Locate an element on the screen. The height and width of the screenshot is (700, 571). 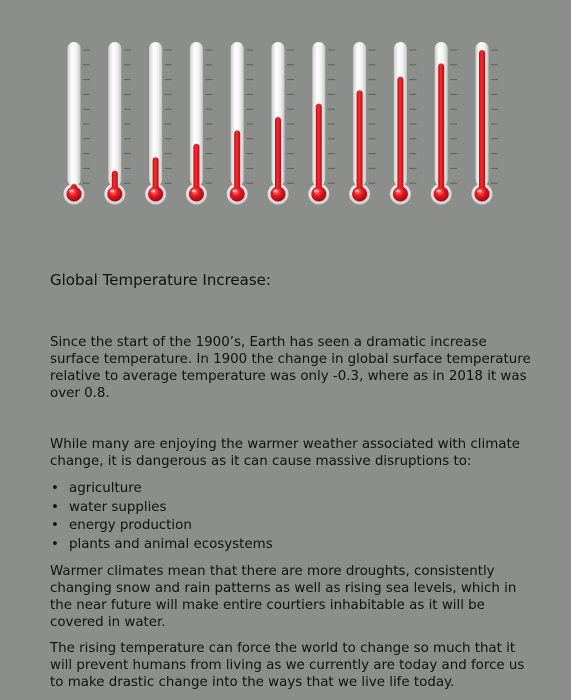
list-item-text: energy production is located at coordinates (130, 525).